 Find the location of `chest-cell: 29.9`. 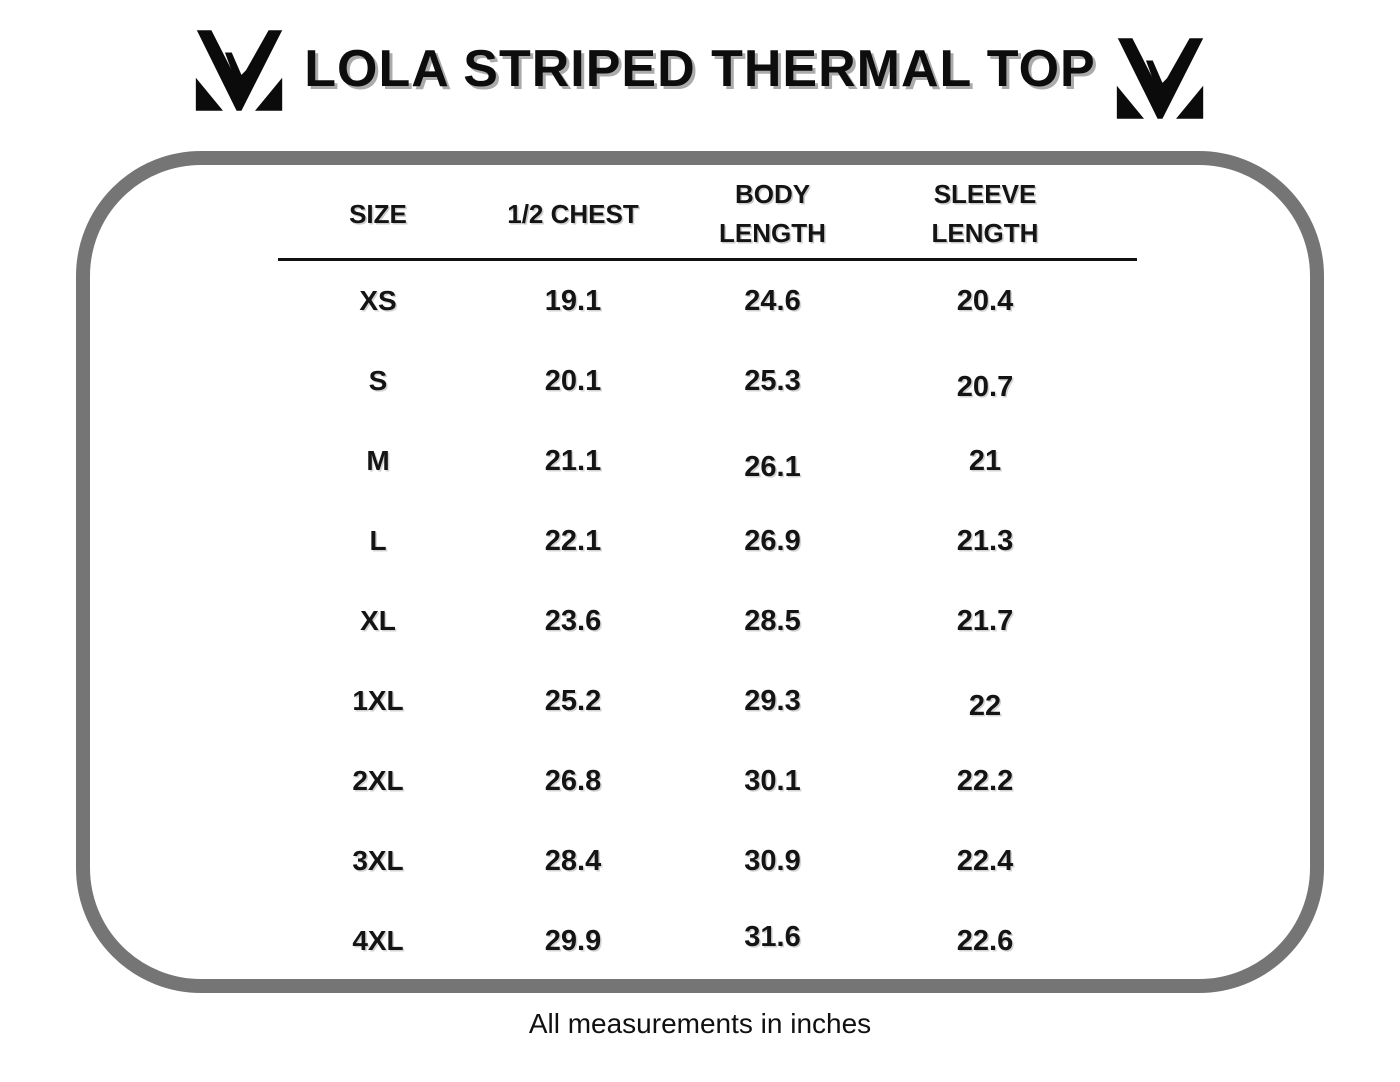

chest-cell: 29.9 is located at coordinates (573, 940).